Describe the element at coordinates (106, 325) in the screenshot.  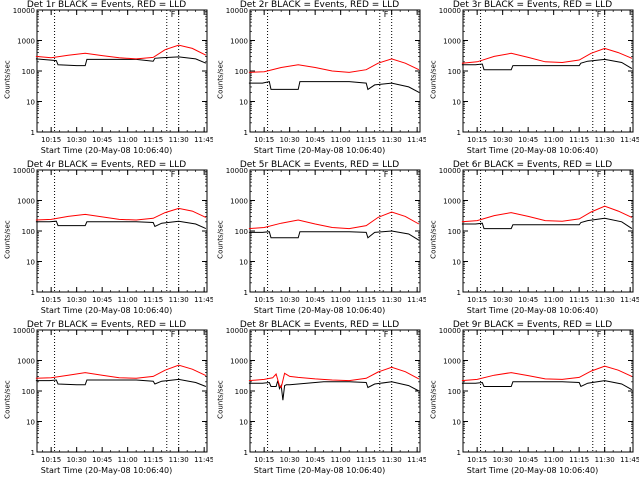
I see `chart-title: Det 7r BLACK = Events, RED = LLD` at that location.